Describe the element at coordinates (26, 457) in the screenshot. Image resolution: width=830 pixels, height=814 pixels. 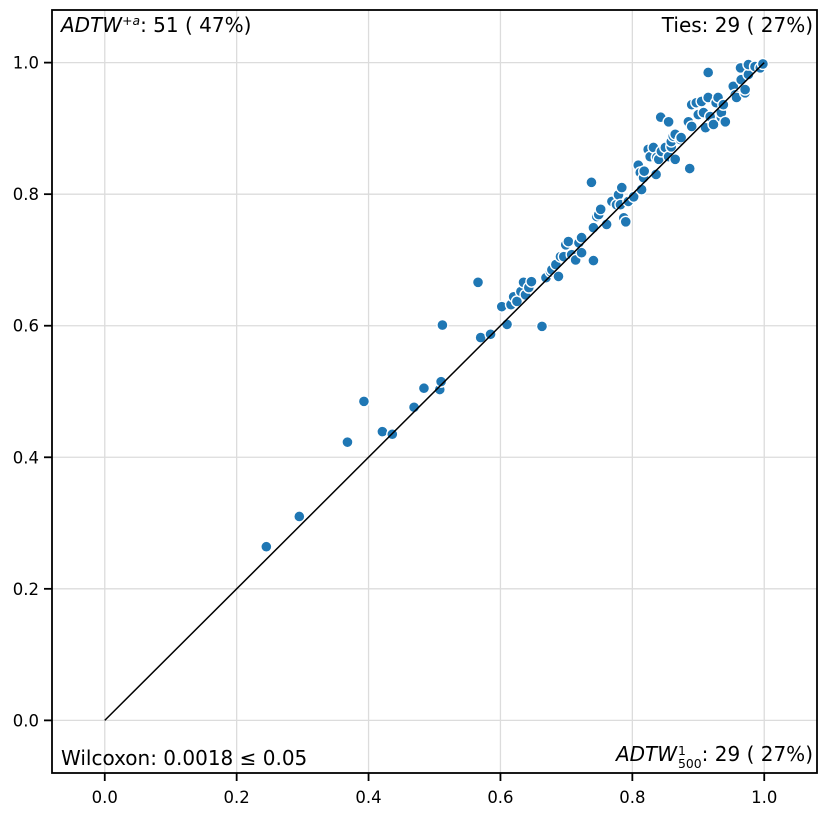
I see `y-axis-tick-label: 0.4` at that location.